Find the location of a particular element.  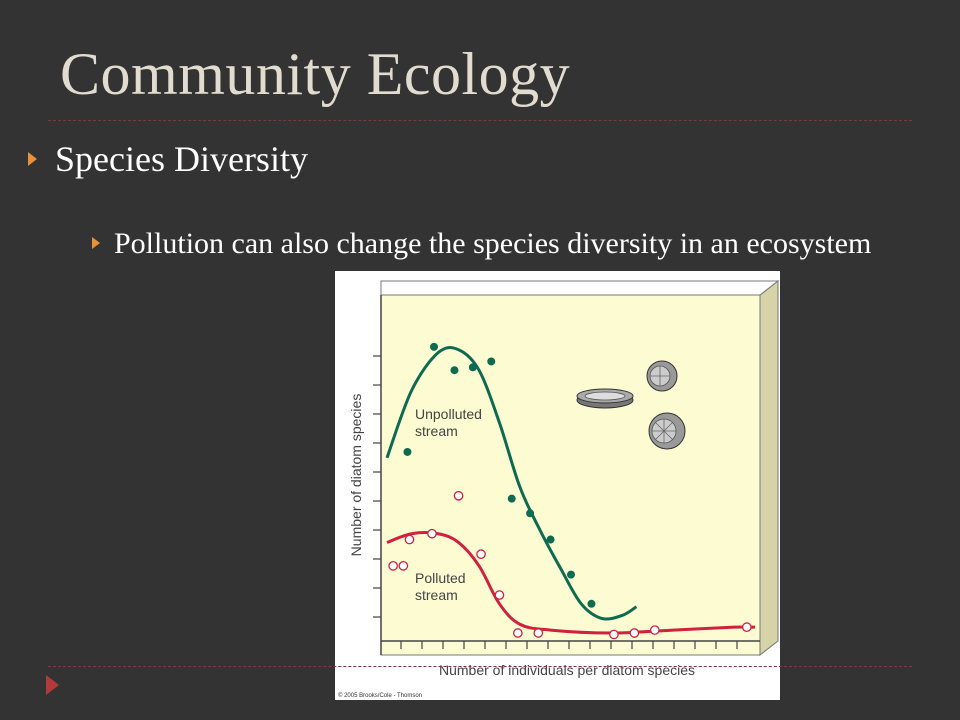

slide-nav-triangle-icon is located at coordinates (52, 685).